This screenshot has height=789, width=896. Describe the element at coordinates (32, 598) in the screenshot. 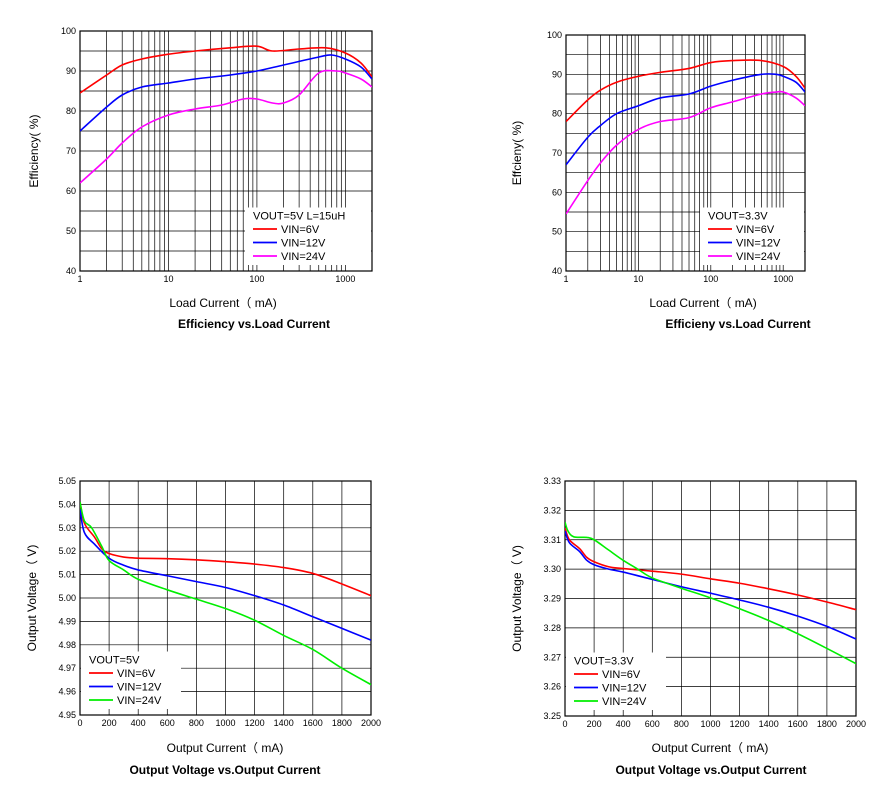

I see `y-axis-label: Output Voltage（ V)` at that location.